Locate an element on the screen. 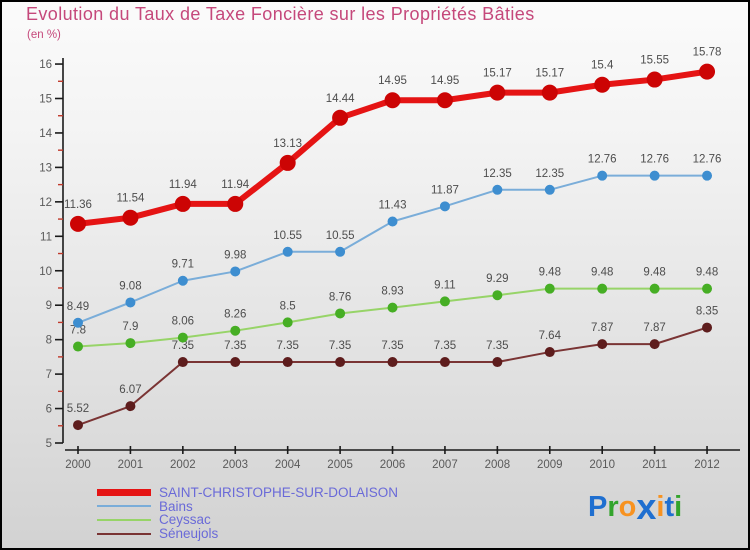 Image resolution: width=750 pixels, height=550 pixels. legend-label: Bains is located at coordinates (176, 506).